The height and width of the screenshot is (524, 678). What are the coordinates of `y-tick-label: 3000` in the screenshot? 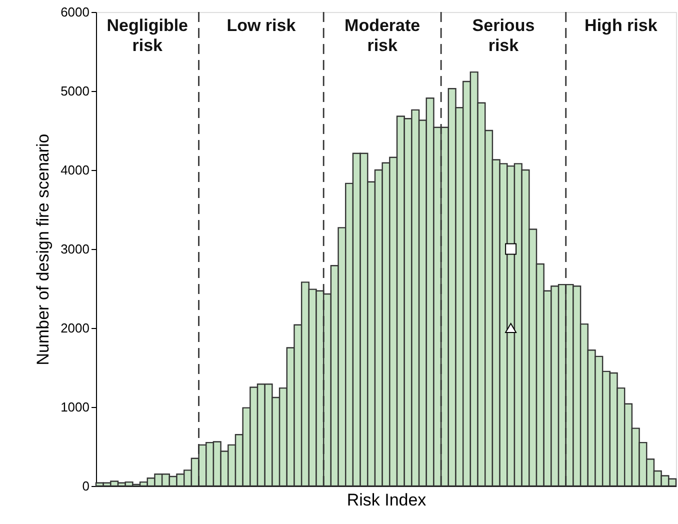 It's located at (75, 249).